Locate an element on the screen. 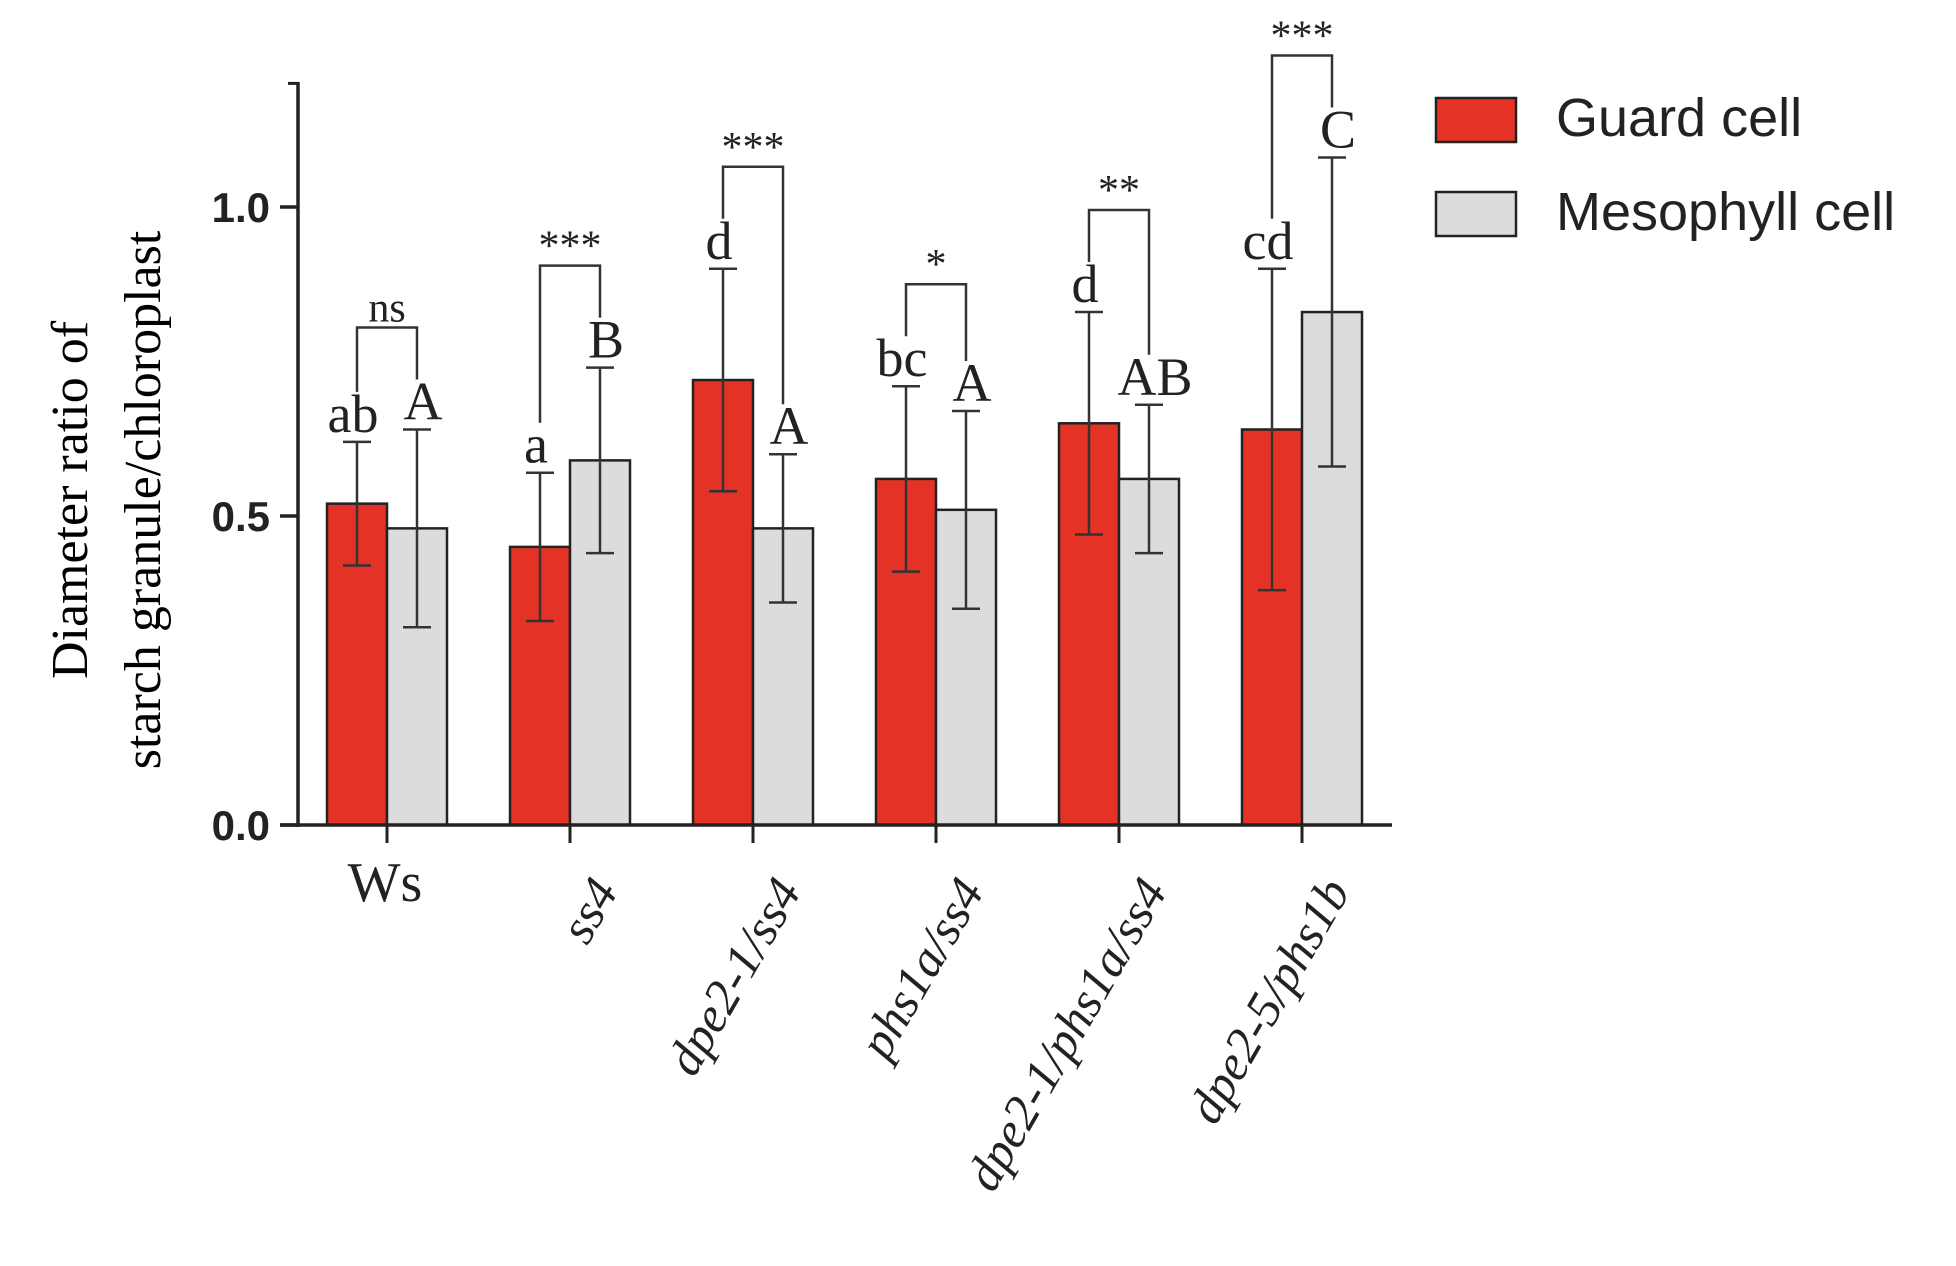  group-letter: C is located at coordinates (1338, 130).